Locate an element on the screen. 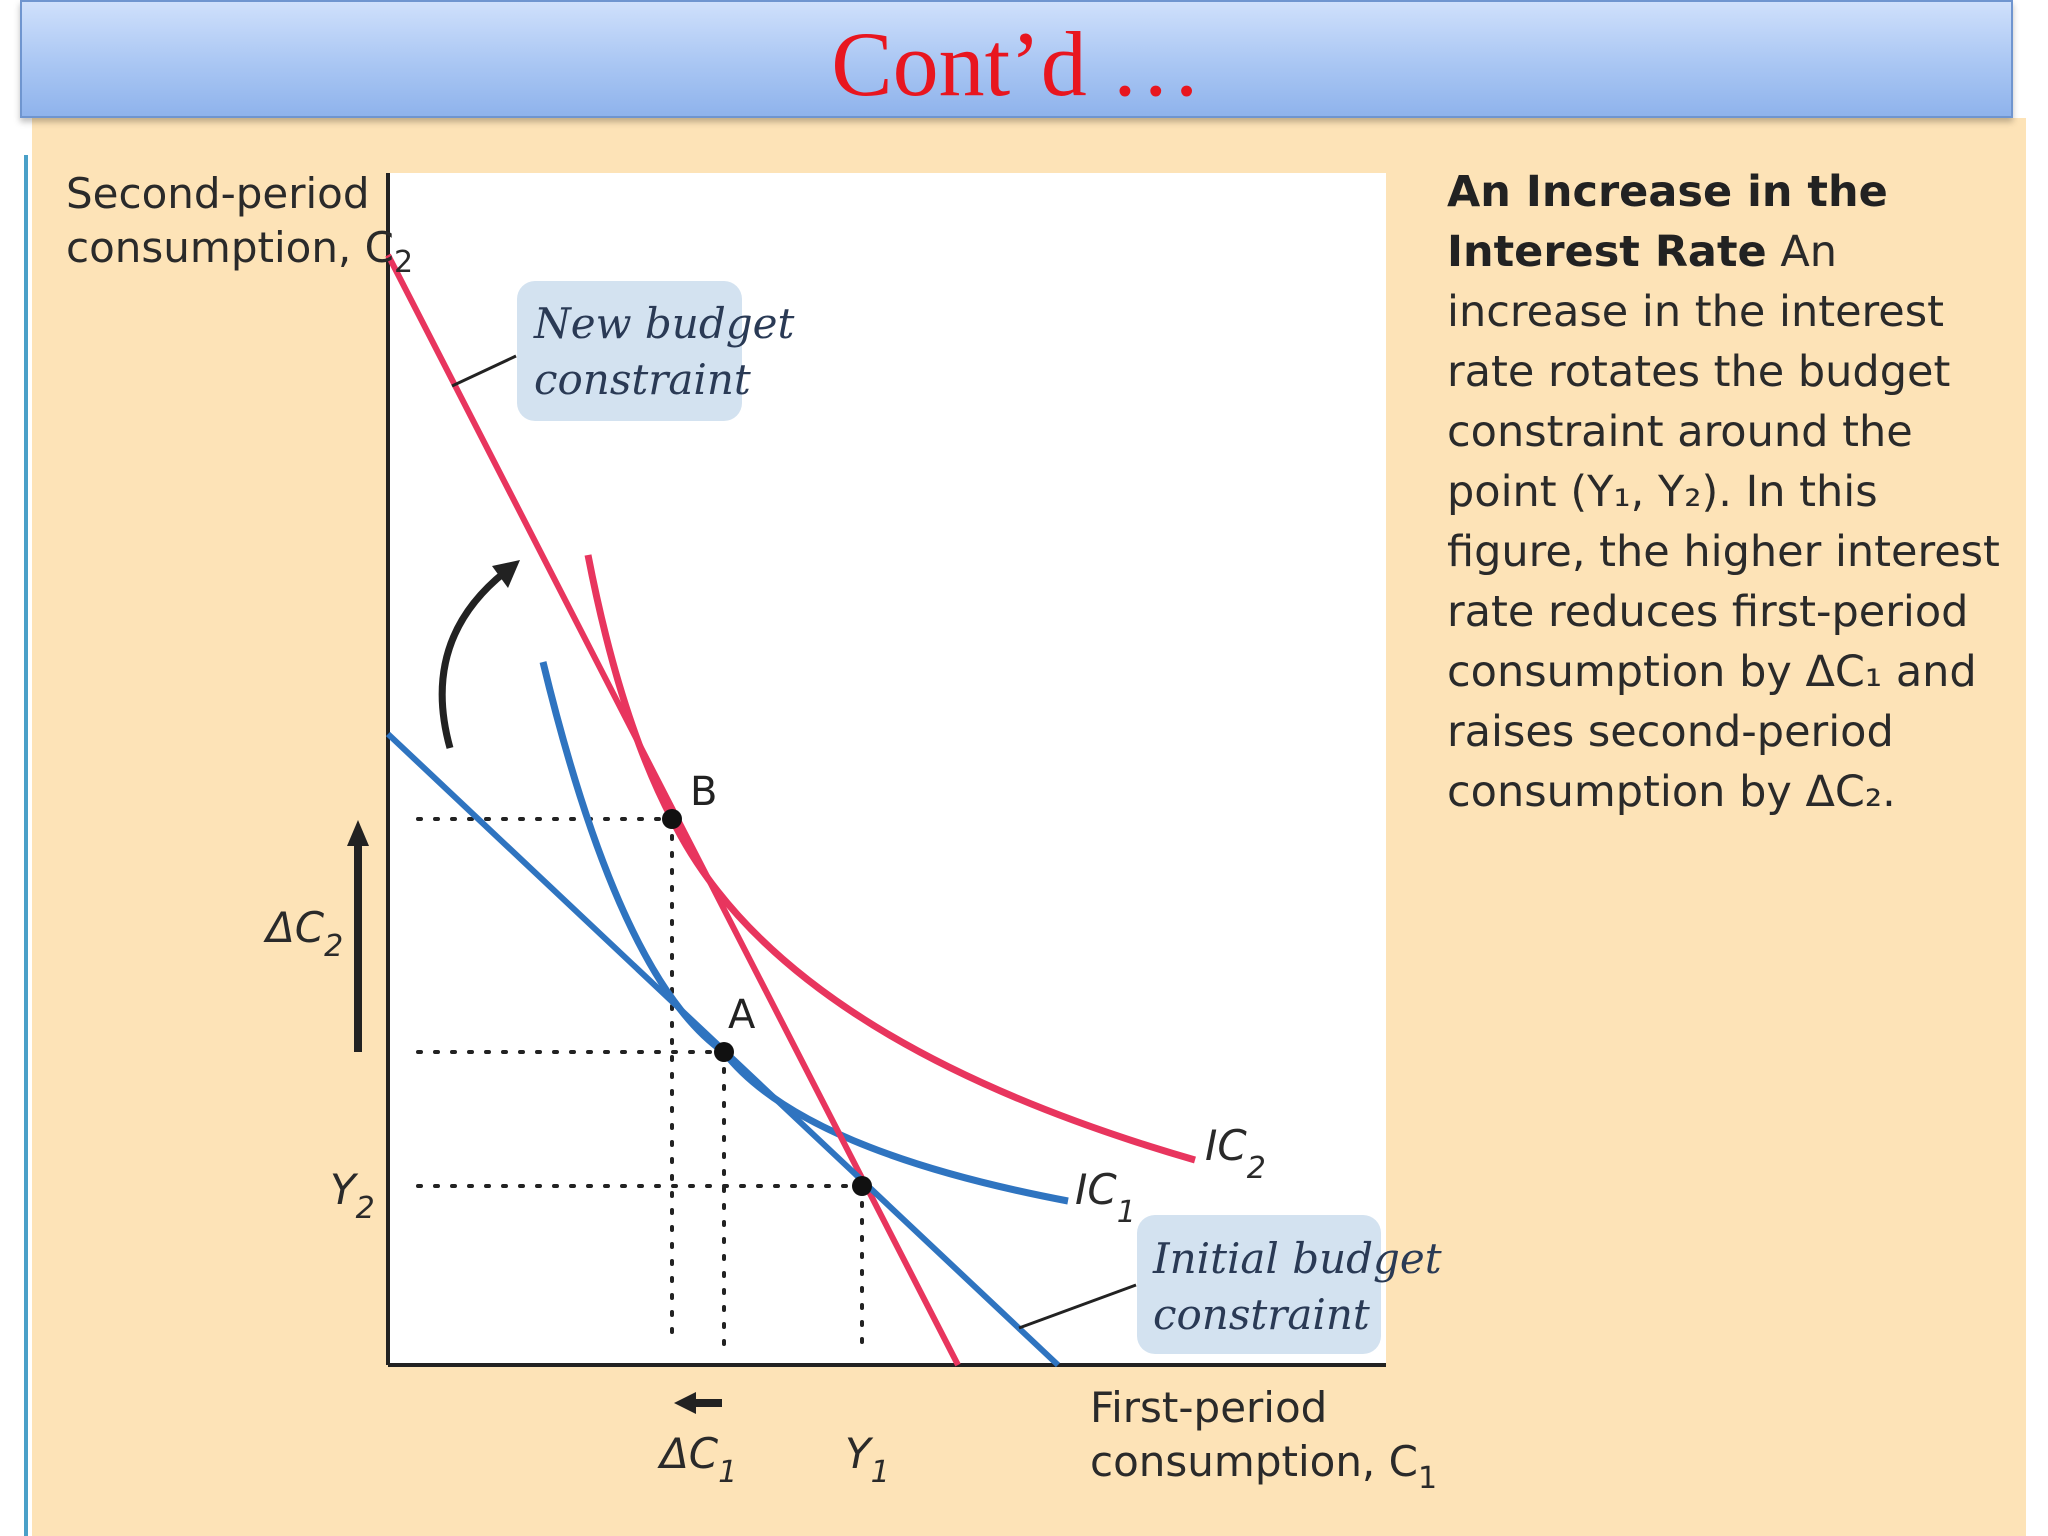  left-accent-rule is located at coordinates (26, 845).